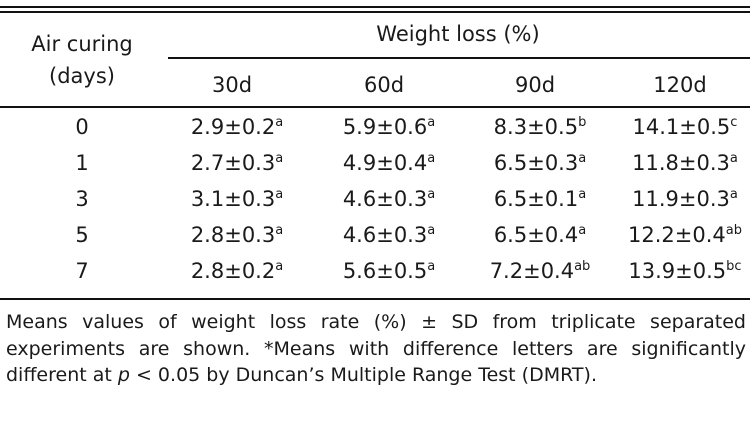 This screenshot has height=433, width=750. I want to click on table-cell: 5.6±0.5a, so click(389, 271).